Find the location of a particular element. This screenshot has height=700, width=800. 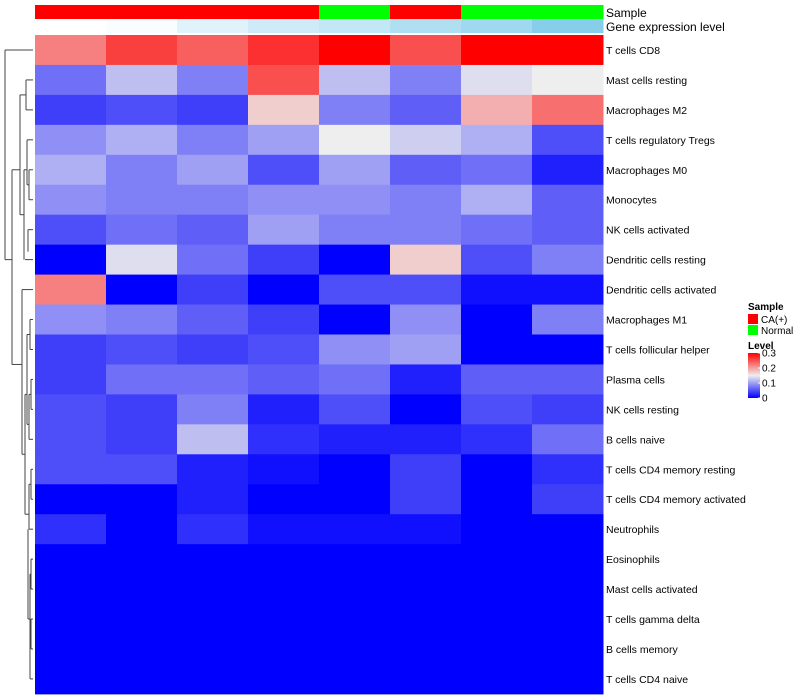

gene-expression-cell is located at coordinates (284, 26).